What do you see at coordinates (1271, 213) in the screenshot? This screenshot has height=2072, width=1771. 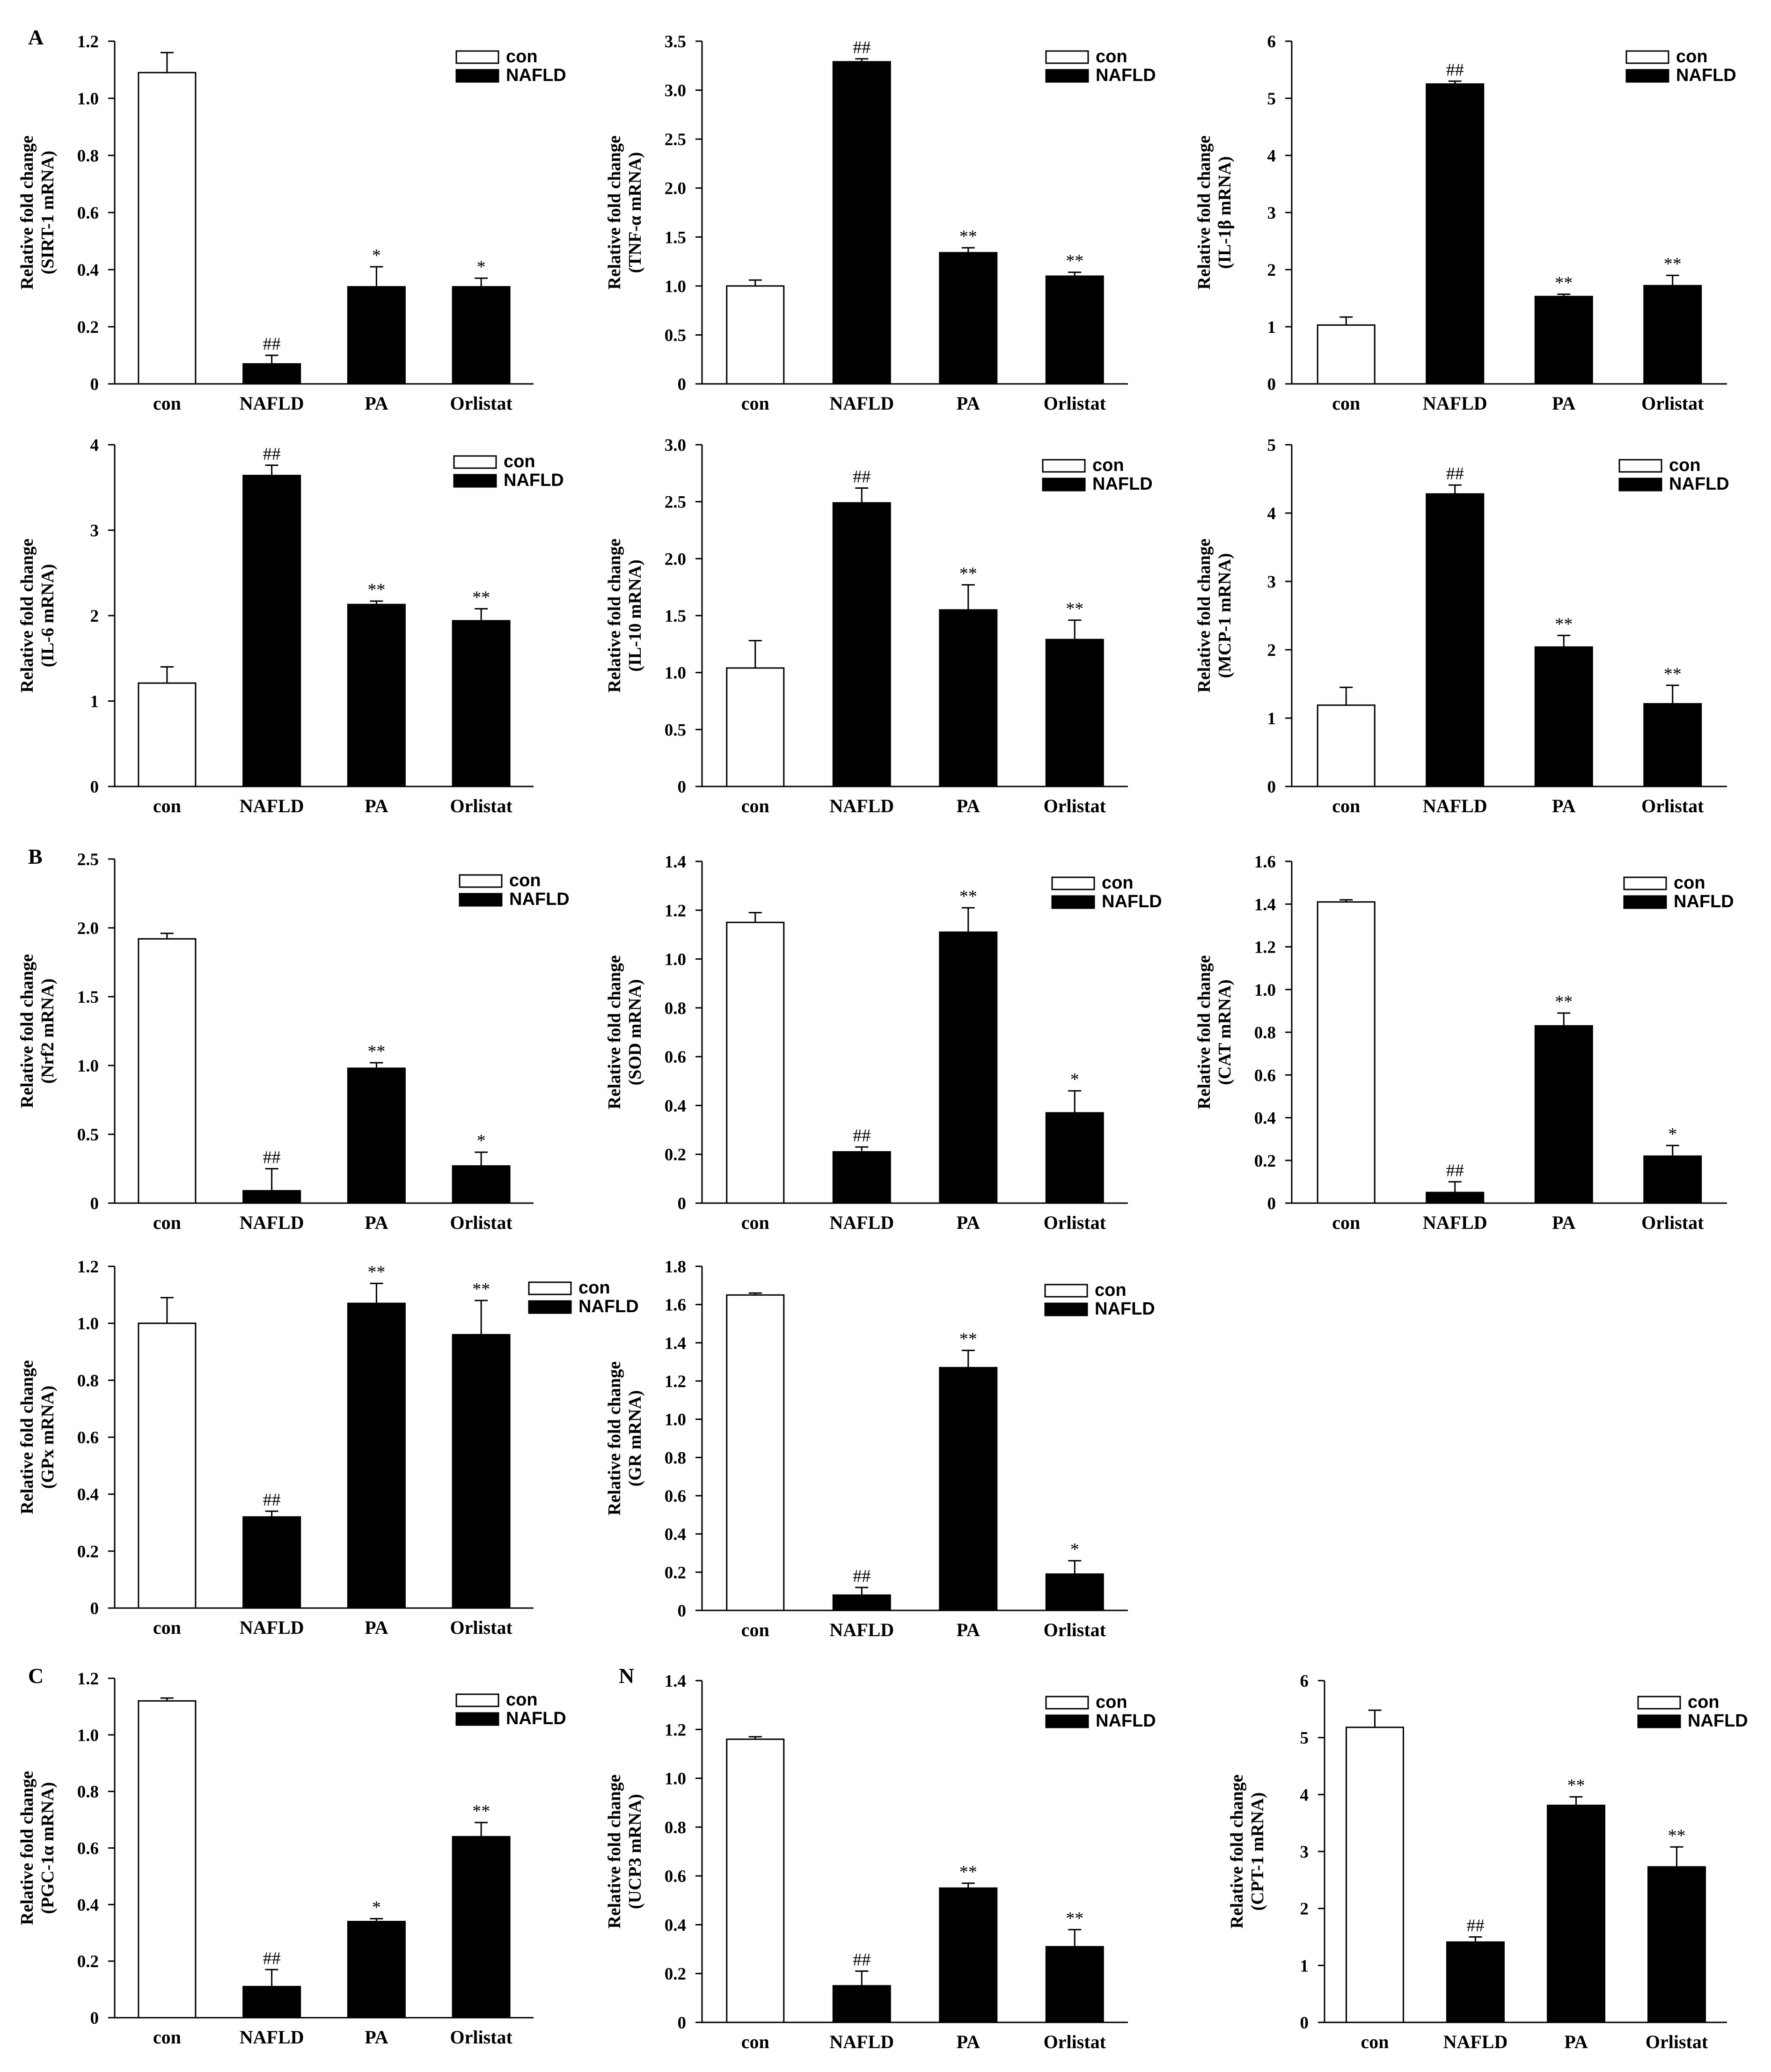 I see `y-tick-label: 3` at bounding box center [1271, 213].